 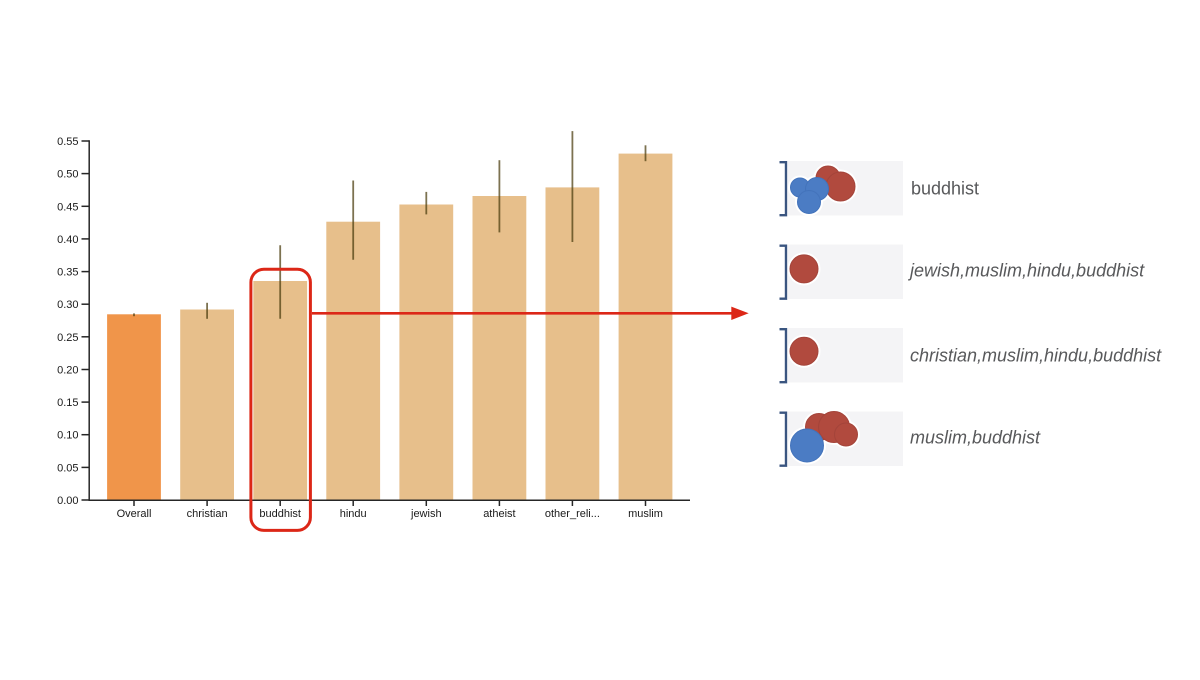 What do you see at coordinates (1026, 271) in the screenshot?
I see `svg-text: jewish,muslim,hindu,buddhist` at bounding box center [1026, 271].